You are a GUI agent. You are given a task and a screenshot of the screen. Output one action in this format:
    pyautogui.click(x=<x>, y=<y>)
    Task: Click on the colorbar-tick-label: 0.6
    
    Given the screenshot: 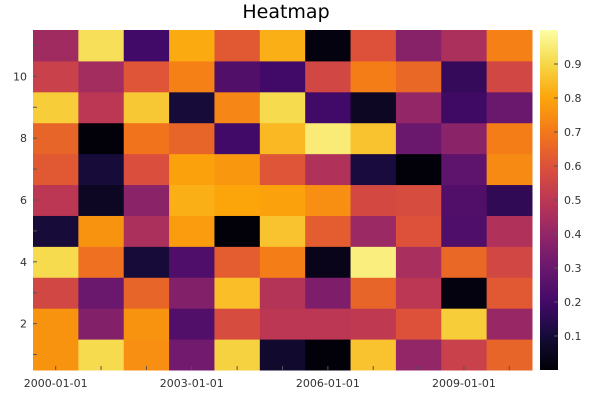 What is the action you would take?
    pyautogui.click(x=573, y=166)
    